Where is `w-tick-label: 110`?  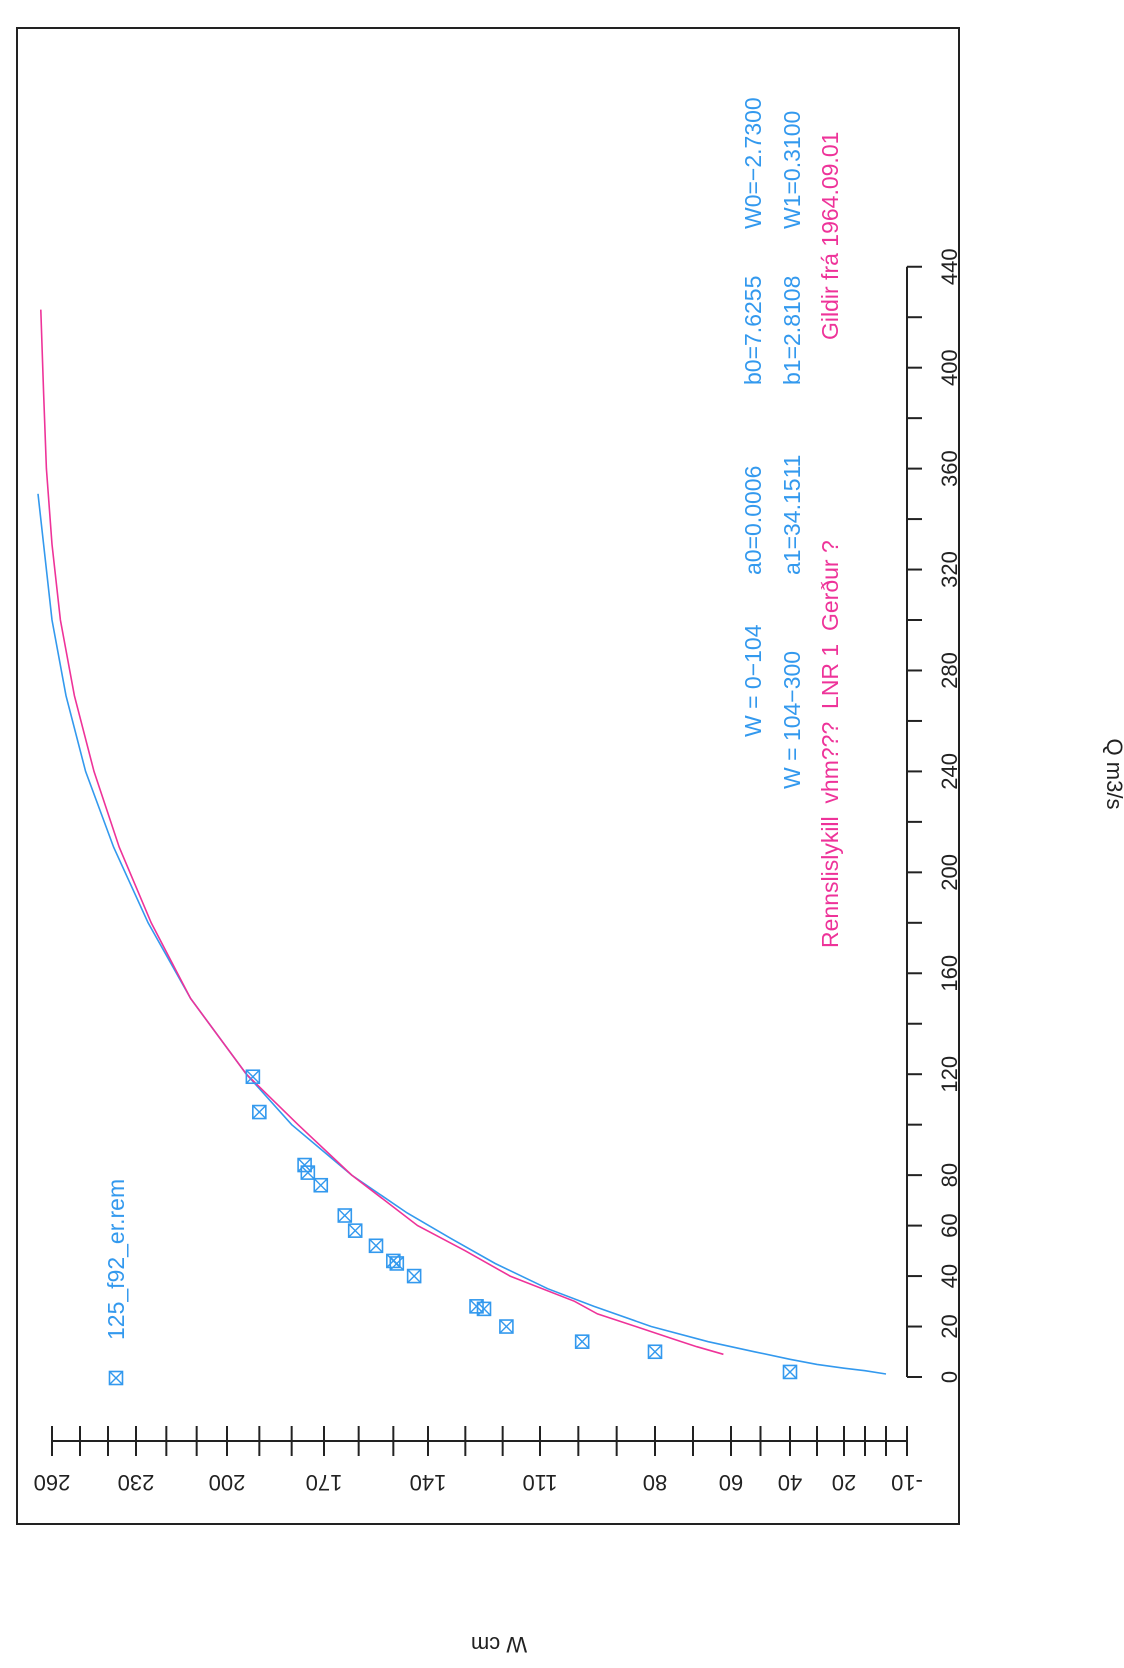
w-tick-label: 110 is located at coordinates (539, 1482).